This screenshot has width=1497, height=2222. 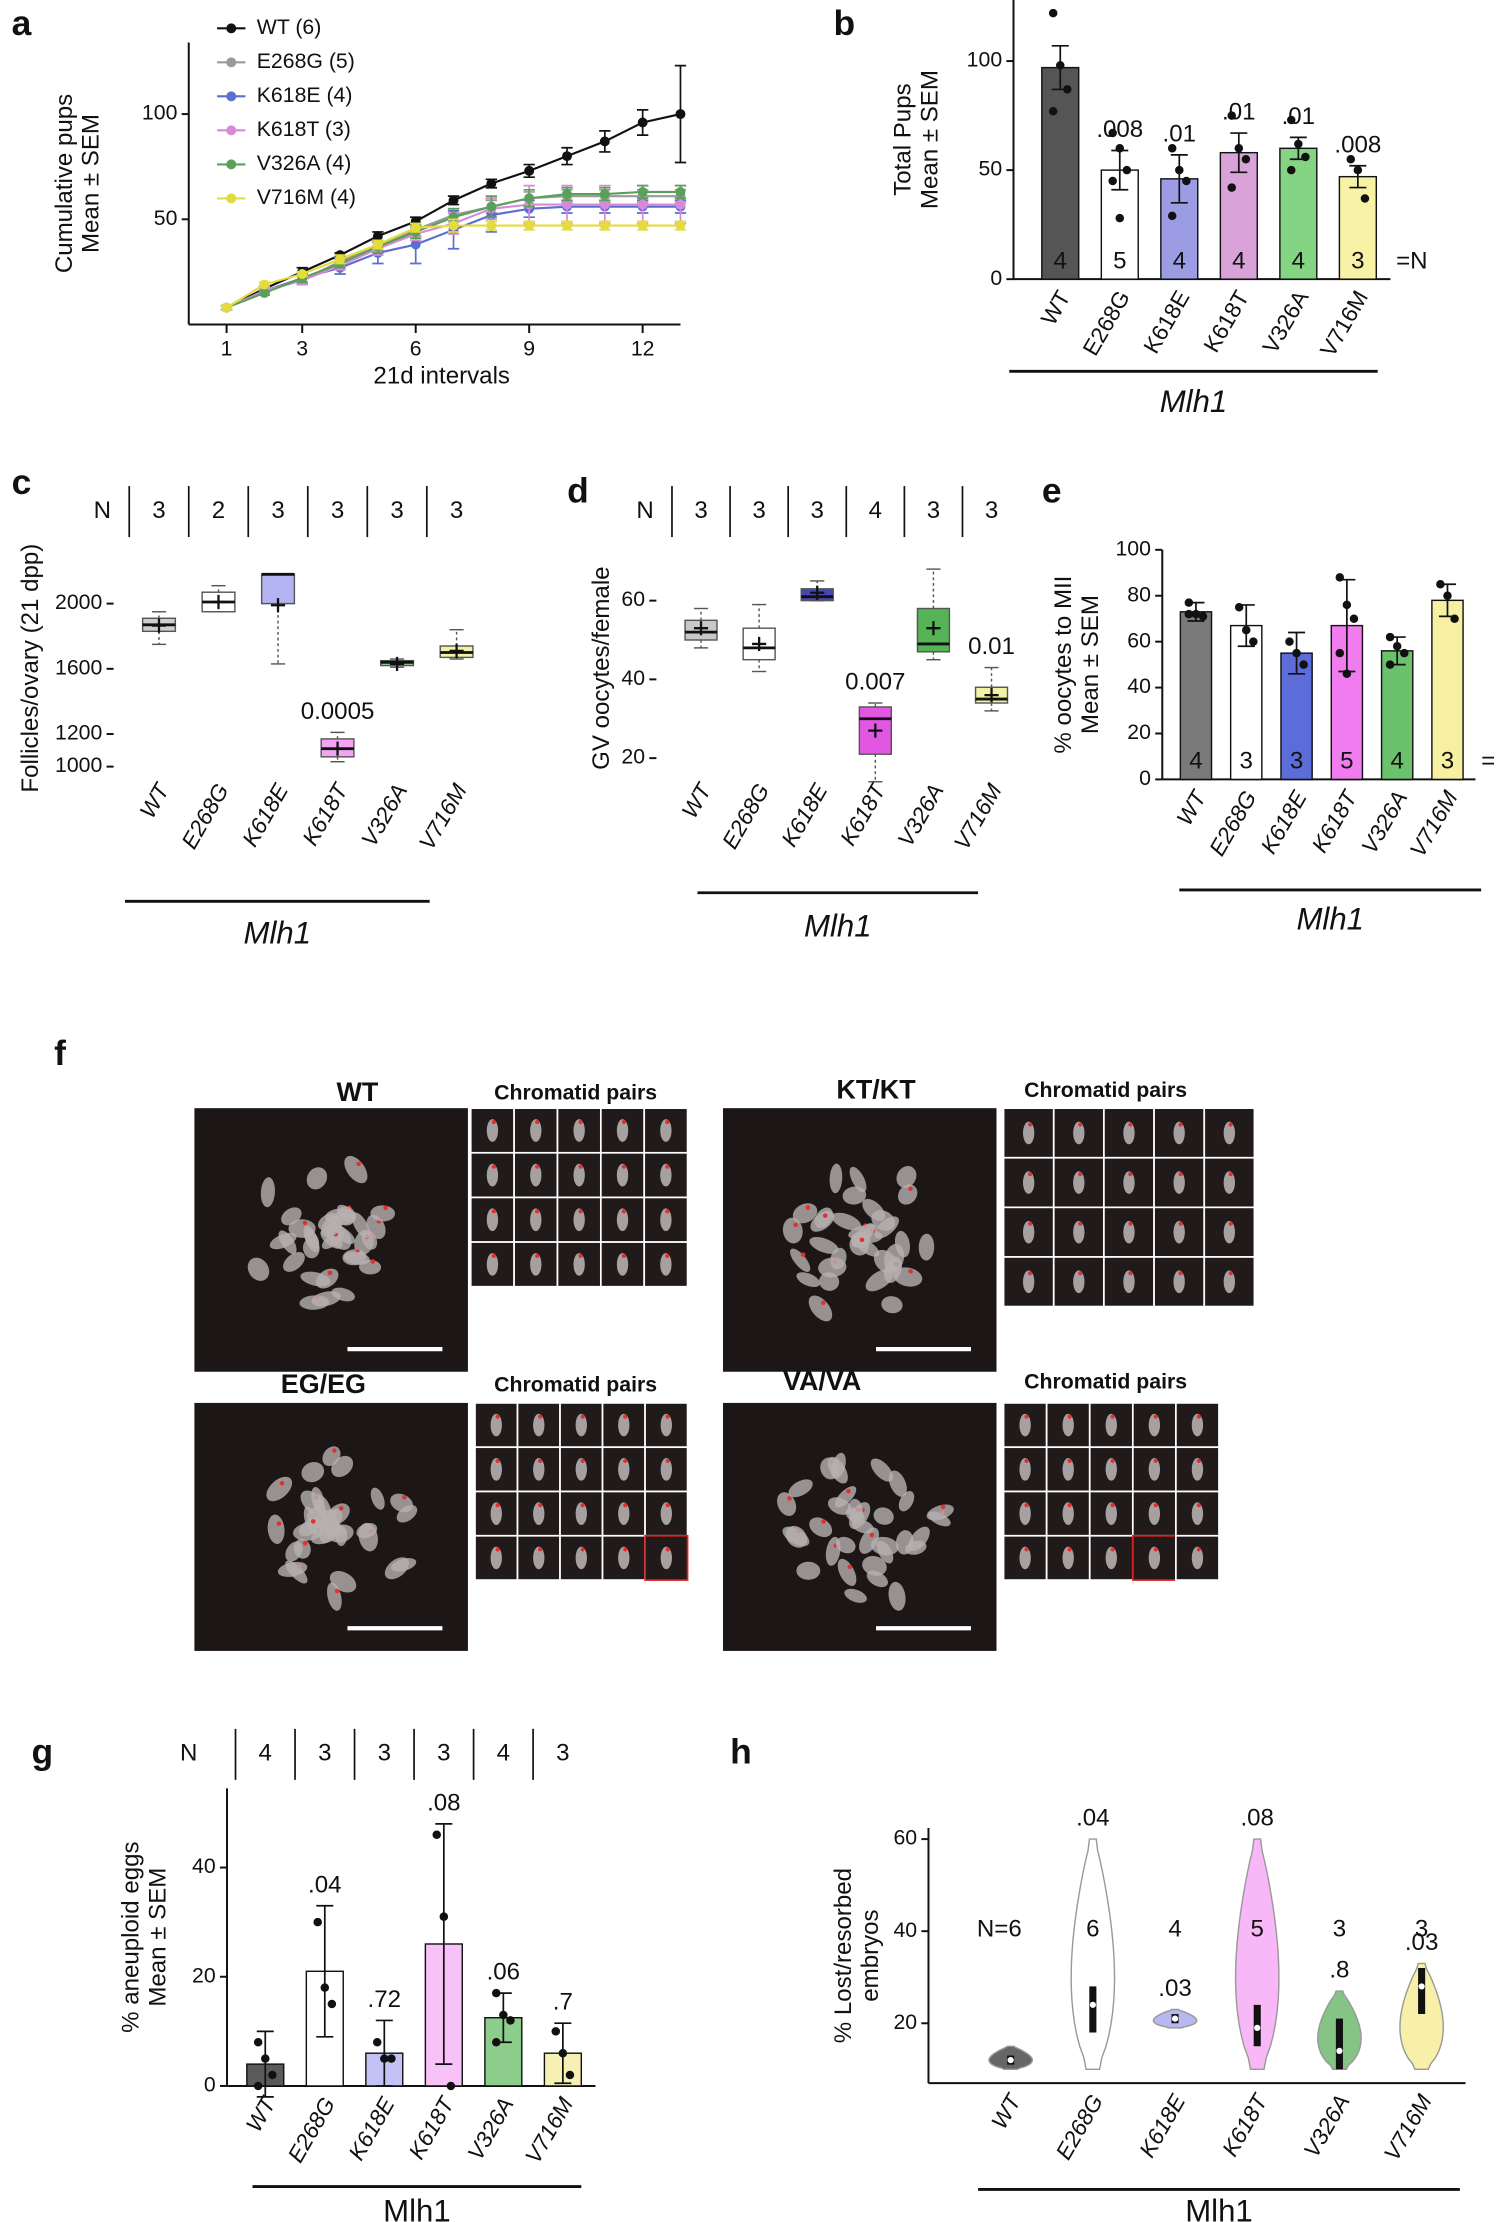 I want to click on p-value: .03, so click(x=1174, y=1988).